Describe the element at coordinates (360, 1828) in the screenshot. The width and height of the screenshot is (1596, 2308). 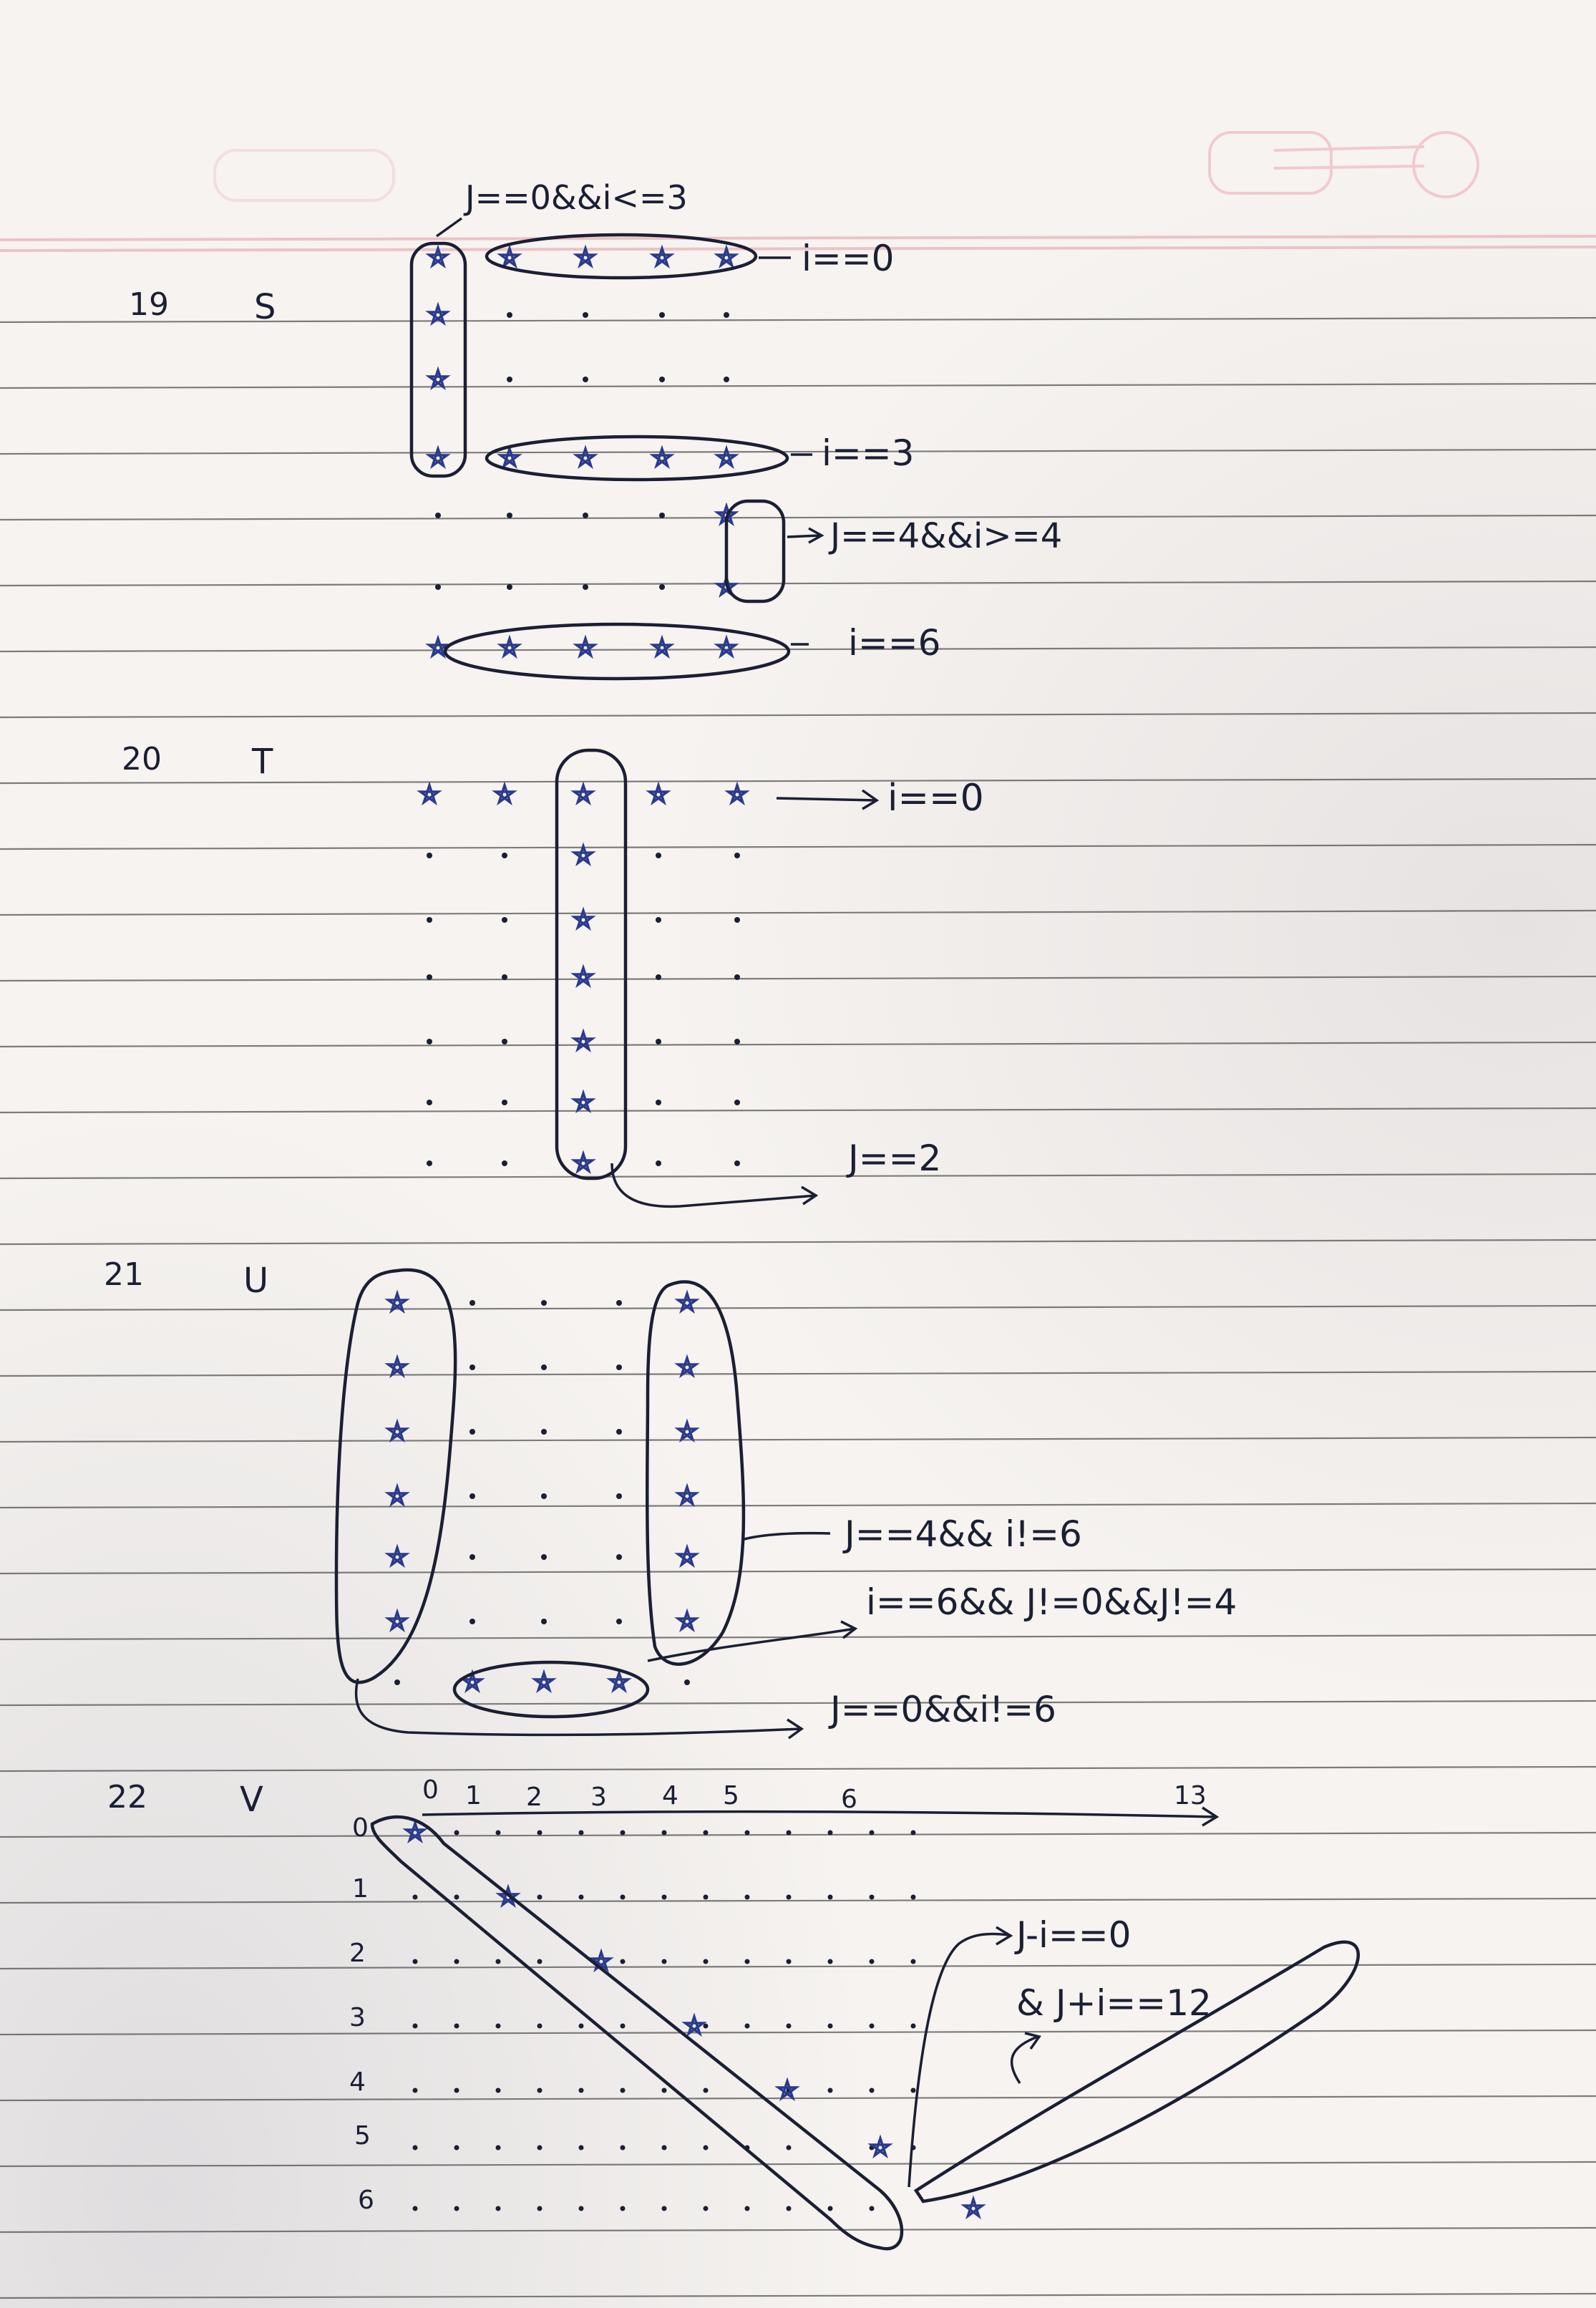
I see `row-label: 0` at that location.